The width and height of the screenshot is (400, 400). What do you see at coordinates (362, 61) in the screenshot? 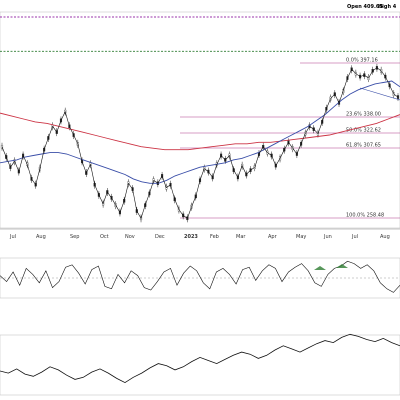
I see `fib-label: 0.0% 397.16` at bounding box center [362, 61].